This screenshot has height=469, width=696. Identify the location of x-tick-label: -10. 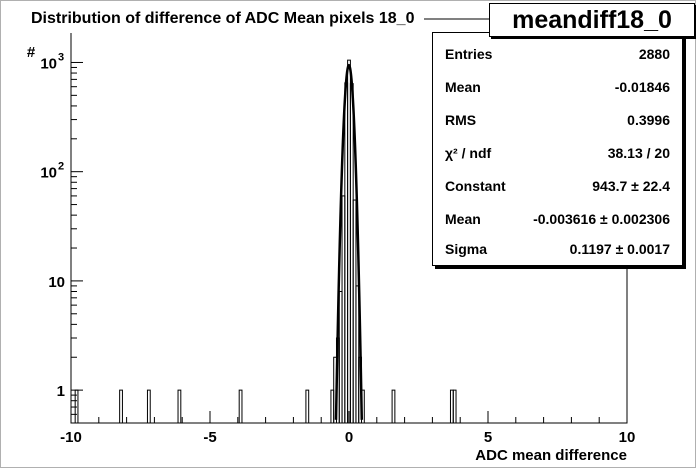
(71, 437).